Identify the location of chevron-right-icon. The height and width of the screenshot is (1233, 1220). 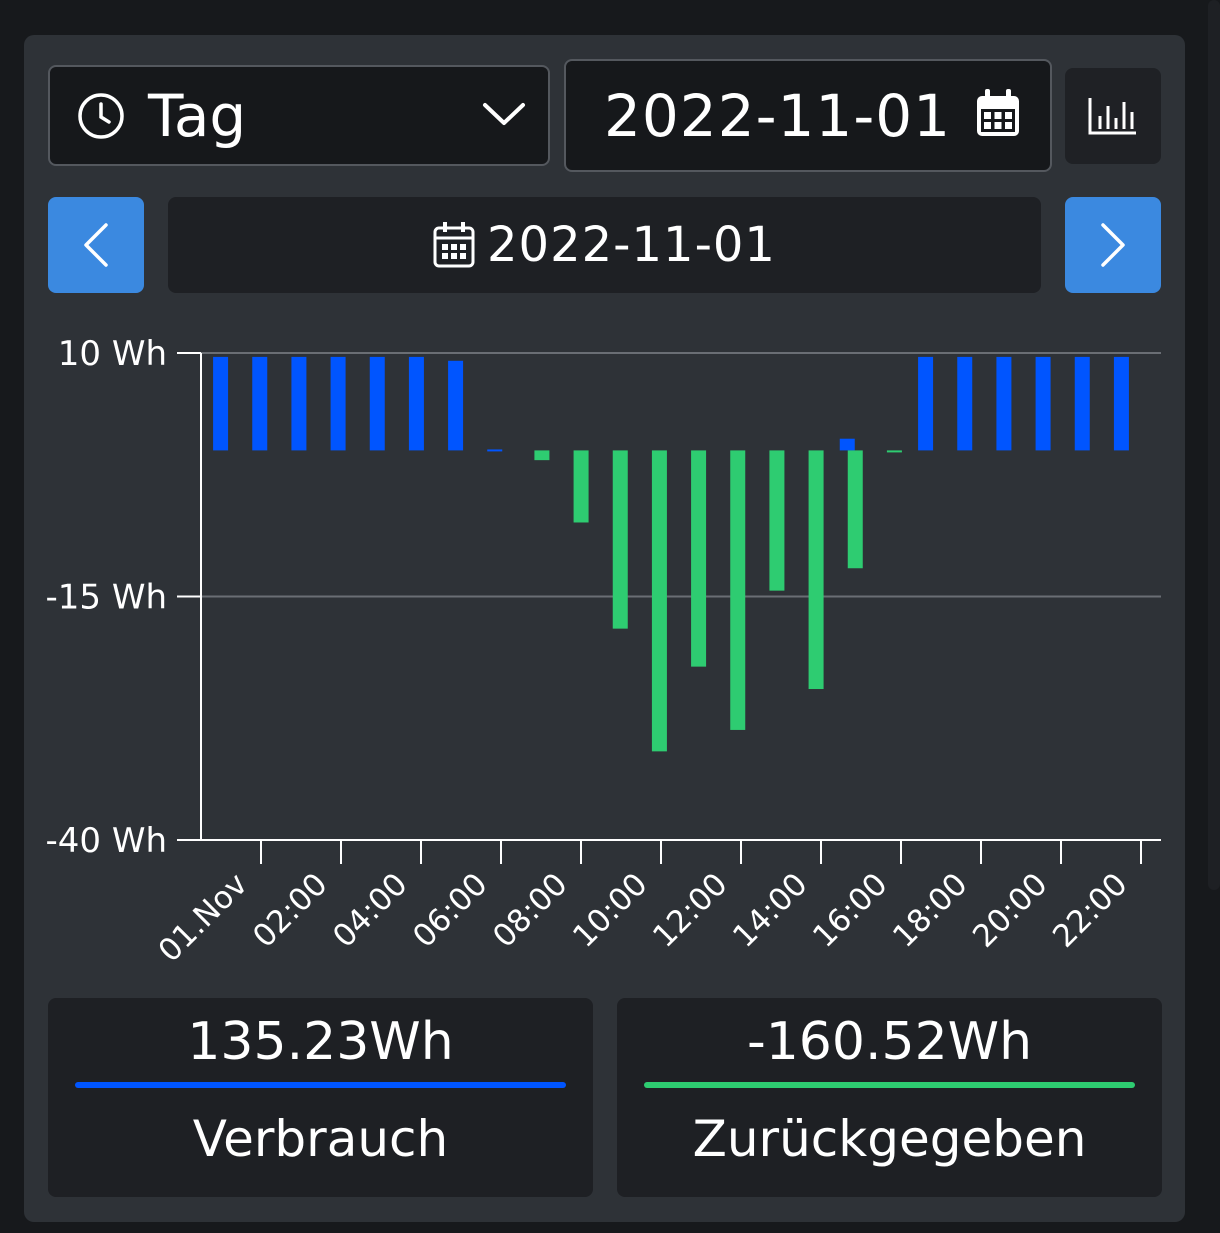
(1113, 245).